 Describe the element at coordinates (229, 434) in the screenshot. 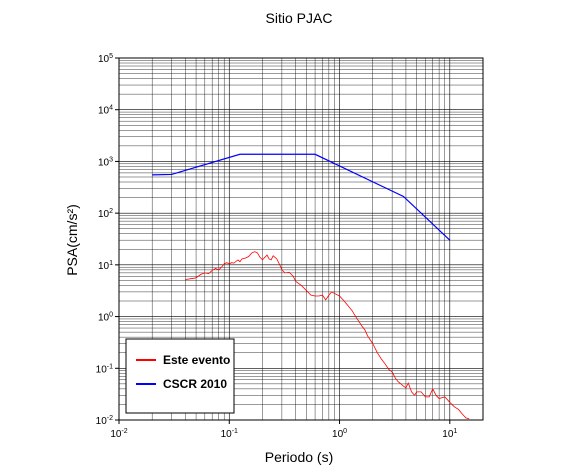

I see `x-tick-label: 10⁻¹` at that location.